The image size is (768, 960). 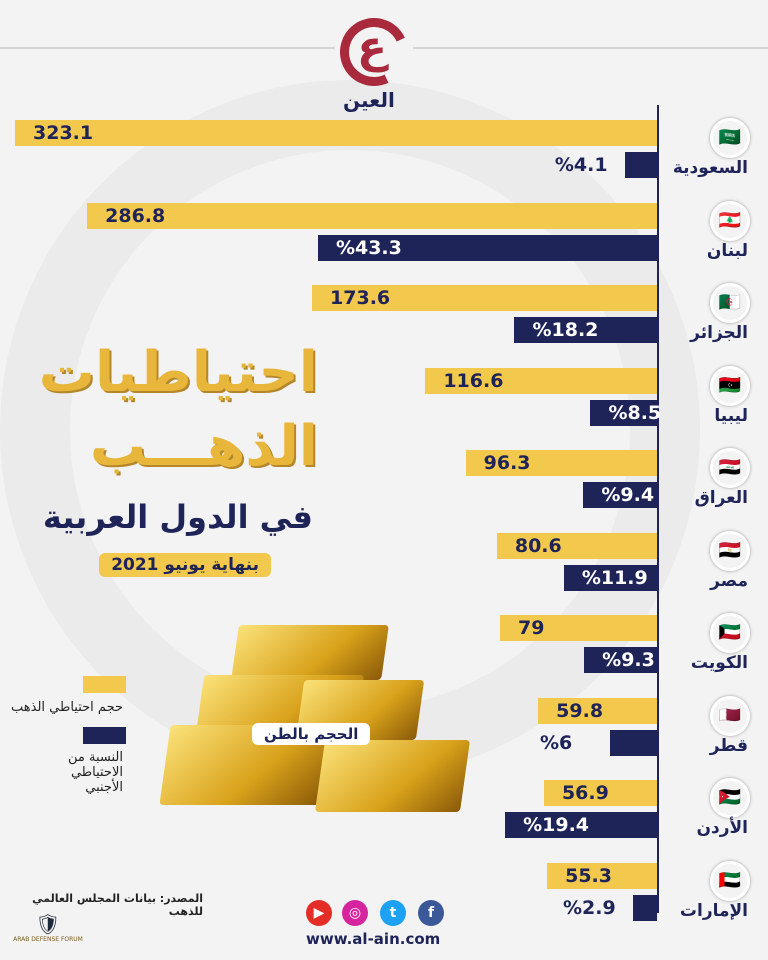 I want to click on instagram-icon: ◎, so click(x=355, y=913).